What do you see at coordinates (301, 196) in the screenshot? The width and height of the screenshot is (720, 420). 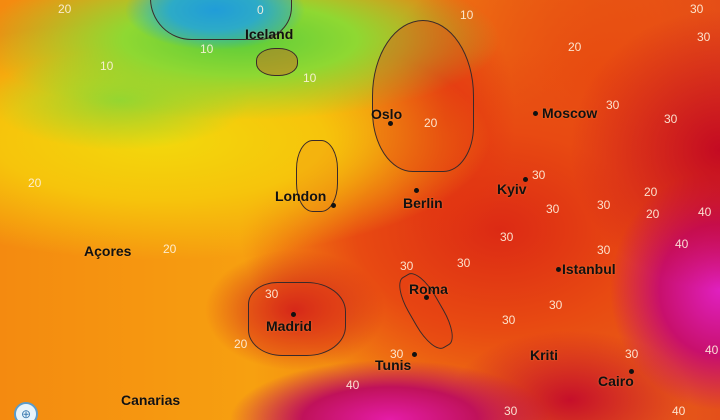 I see `city-label-london: London` at bounding box center [301, 196].